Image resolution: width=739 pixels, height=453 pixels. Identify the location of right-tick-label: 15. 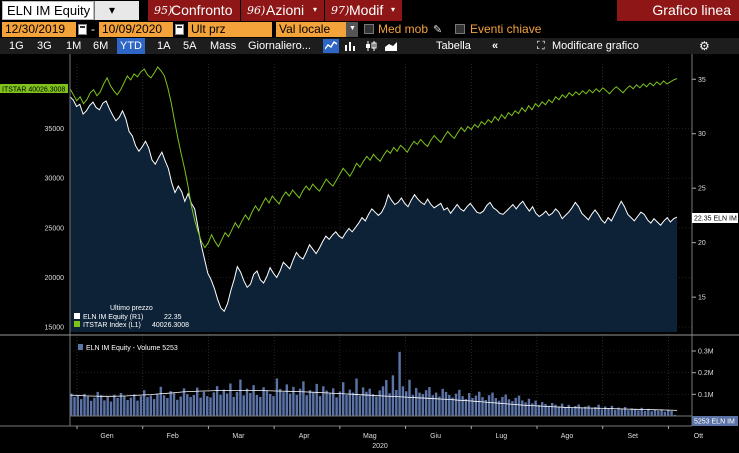
(702, 298).